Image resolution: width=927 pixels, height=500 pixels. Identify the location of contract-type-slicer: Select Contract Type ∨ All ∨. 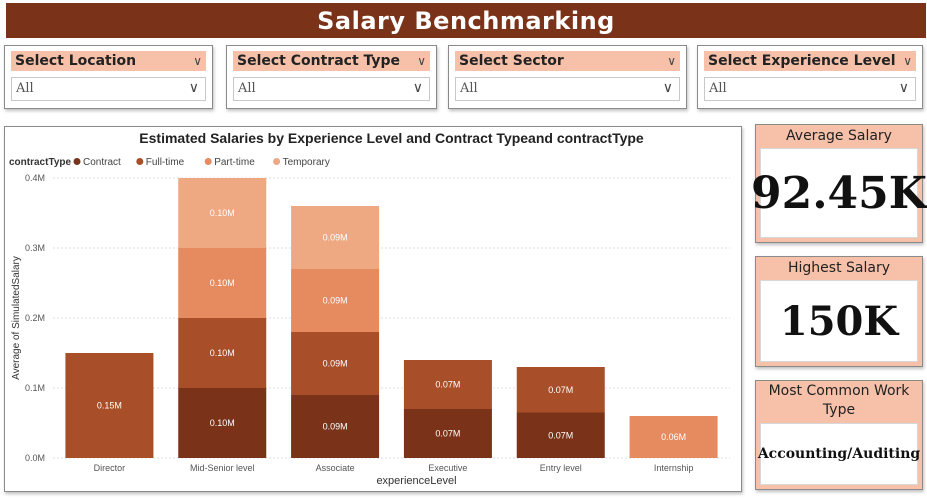
(331, 77).